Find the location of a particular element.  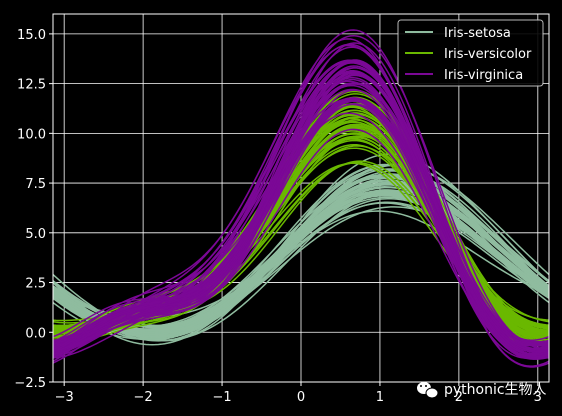

x-tick-label: 0 is located at coordinates (301, 397).